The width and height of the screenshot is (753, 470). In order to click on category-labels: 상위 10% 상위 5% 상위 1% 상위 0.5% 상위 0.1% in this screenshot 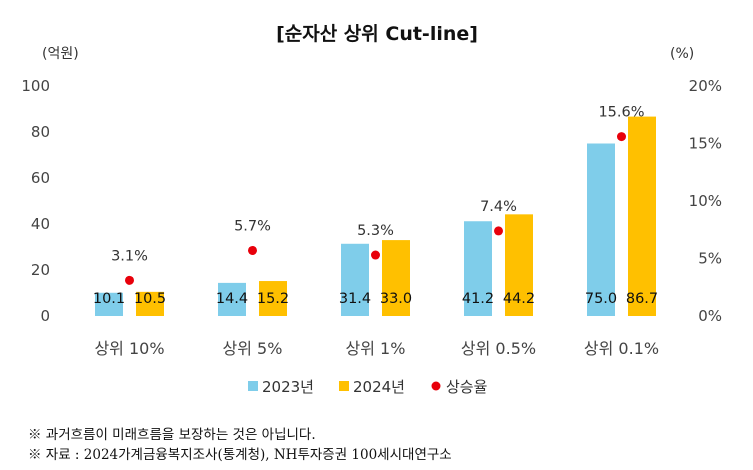, I will do `click(376, 348)`.